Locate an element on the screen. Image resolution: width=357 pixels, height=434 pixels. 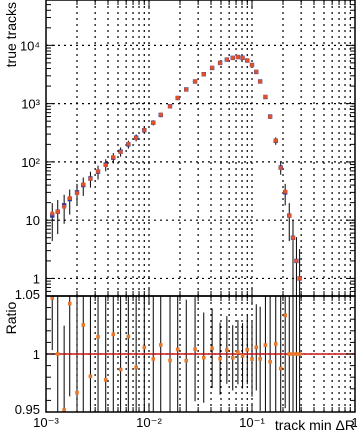
x-axis-label: track min ΔR is located at coordinates (315, 425).